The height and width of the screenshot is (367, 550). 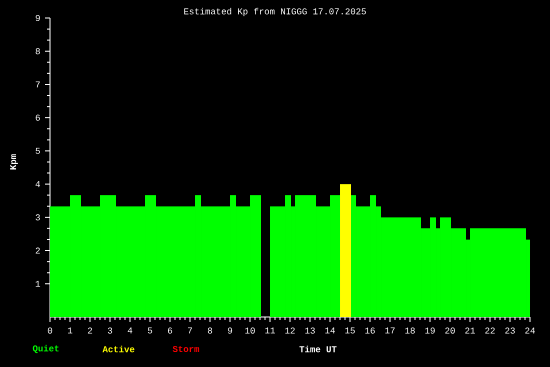 I want to click on x-tick-label: 5, so click(x=150, y=331).